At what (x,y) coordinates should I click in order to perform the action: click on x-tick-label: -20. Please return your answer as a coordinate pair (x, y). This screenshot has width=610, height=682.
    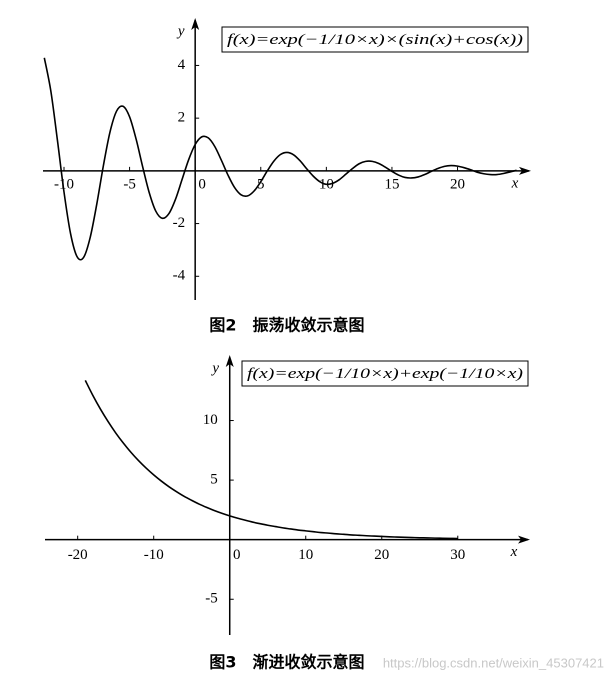
    Looking at the image, I should click on (78, 555).